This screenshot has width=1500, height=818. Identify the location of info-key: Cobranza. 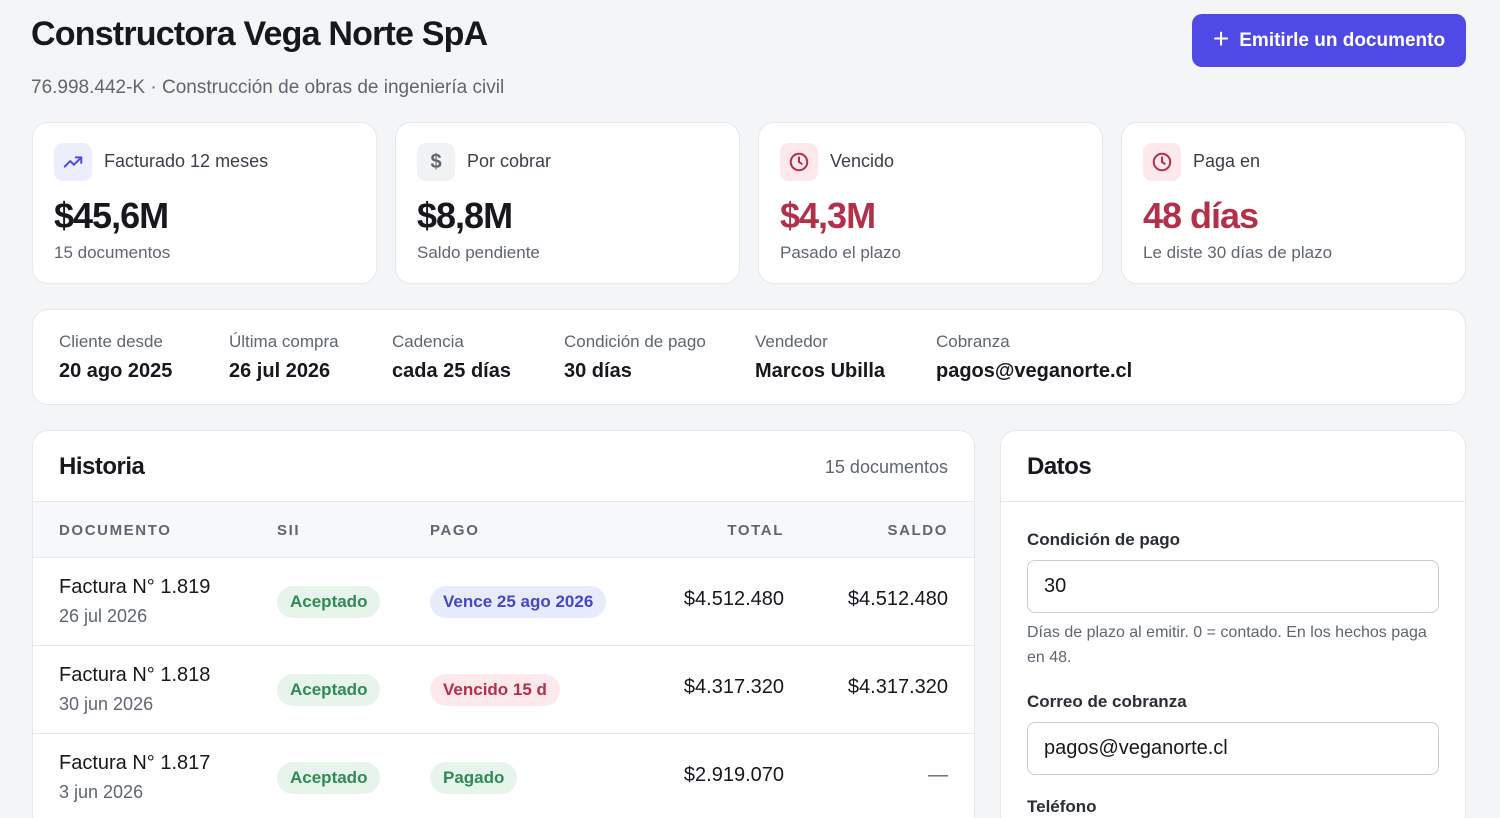
(973, 341).